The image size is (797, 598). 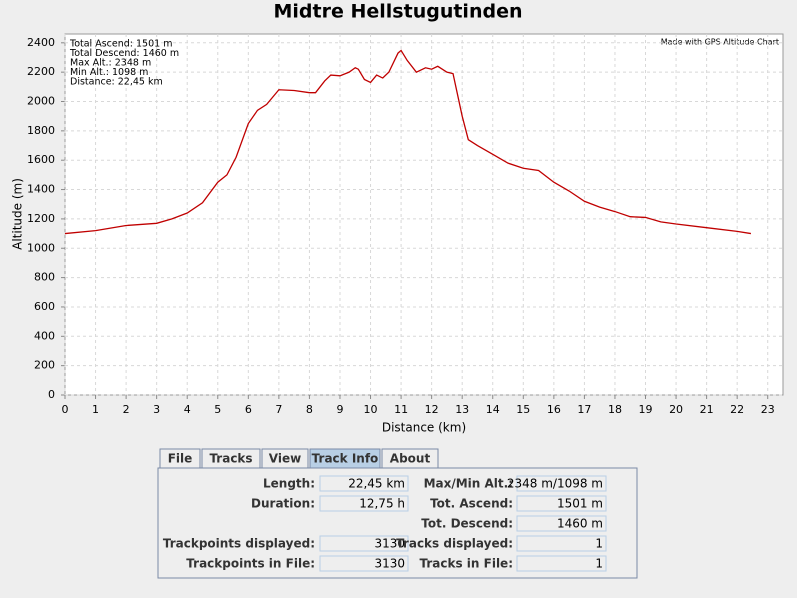 What do you see at coordinates (432, 409) in the screenshot?
I see `x-tick-label: 12` at bounding box center [432, 409].